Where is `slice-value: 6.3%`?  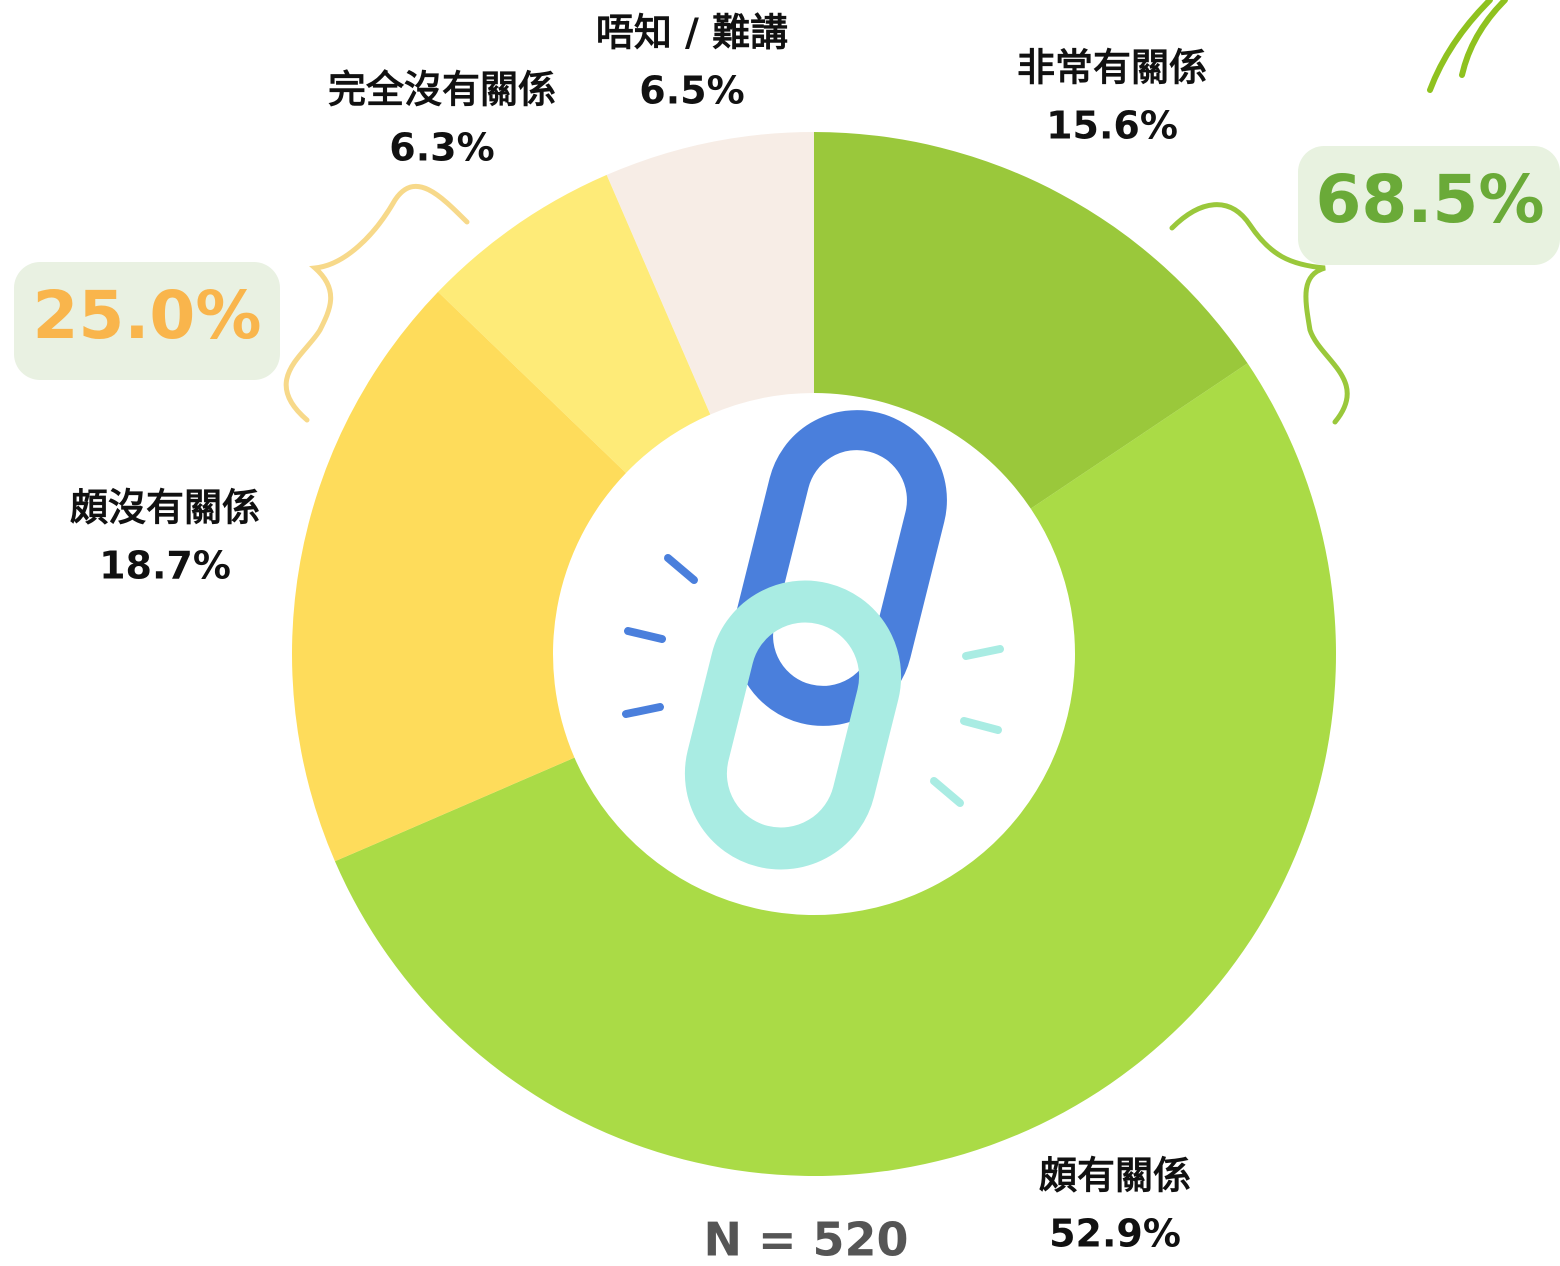
slice-value: 6.3% is located at coordinates (441, 148).